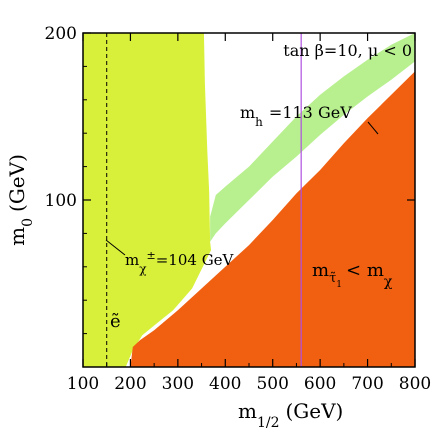 The height and width of the screenshot is (436, 440). I want to click on x-tick-label: 500, so click(272, 384).